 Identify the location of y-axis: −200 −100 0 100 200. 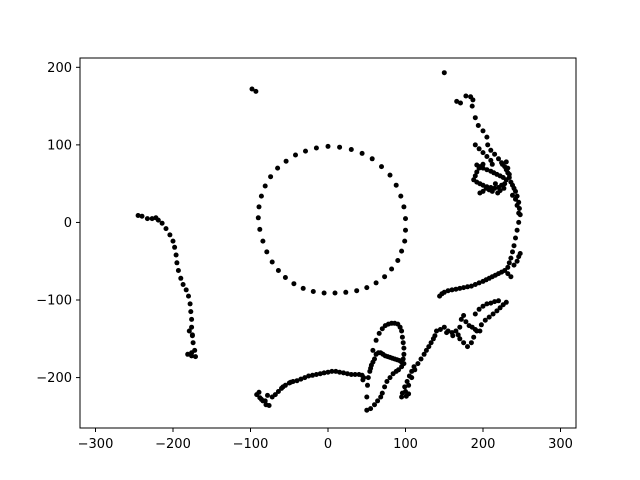
(58, 223).